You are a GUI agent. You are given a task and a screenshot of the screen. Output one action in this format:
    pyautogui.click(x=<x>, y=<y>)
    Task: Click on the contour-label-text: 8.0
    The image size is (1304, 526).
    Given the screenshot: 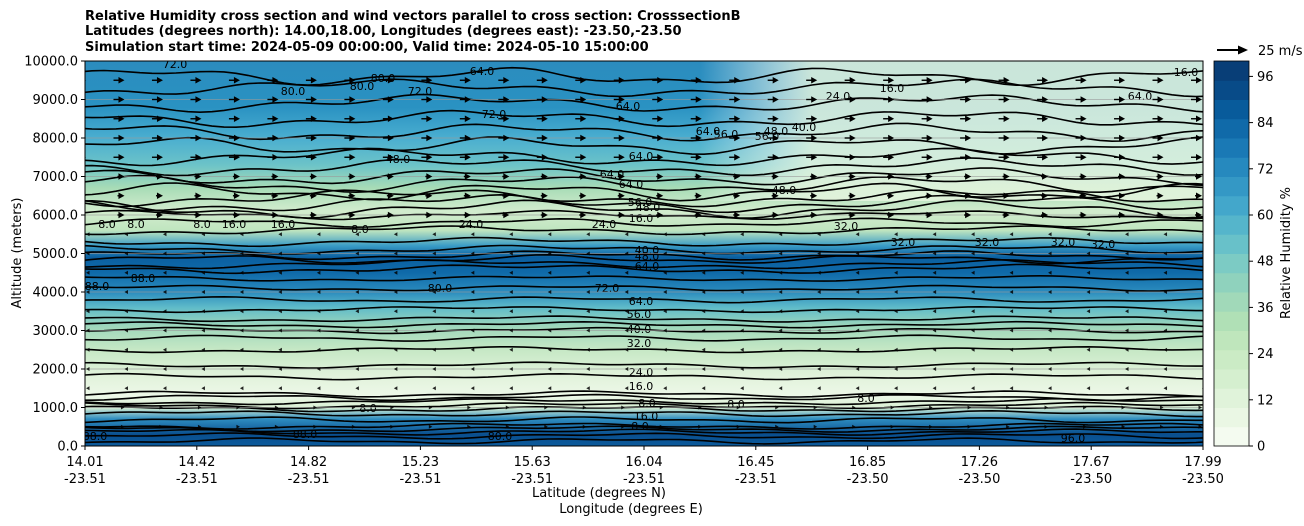 What is the action you would take?
    pyautogui.click(x=736, y=404)
    